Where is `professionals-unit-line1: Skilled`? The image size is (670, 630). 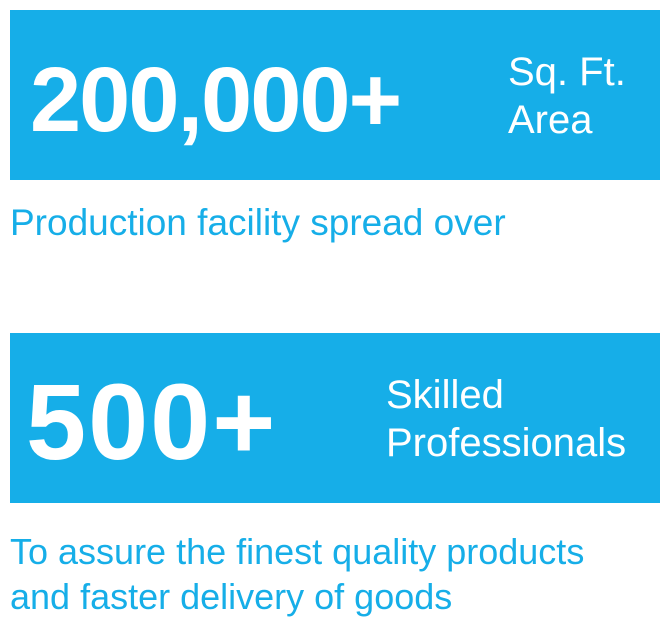
professionals-unit-line1: Skilled is located at coordinates (445, 395).